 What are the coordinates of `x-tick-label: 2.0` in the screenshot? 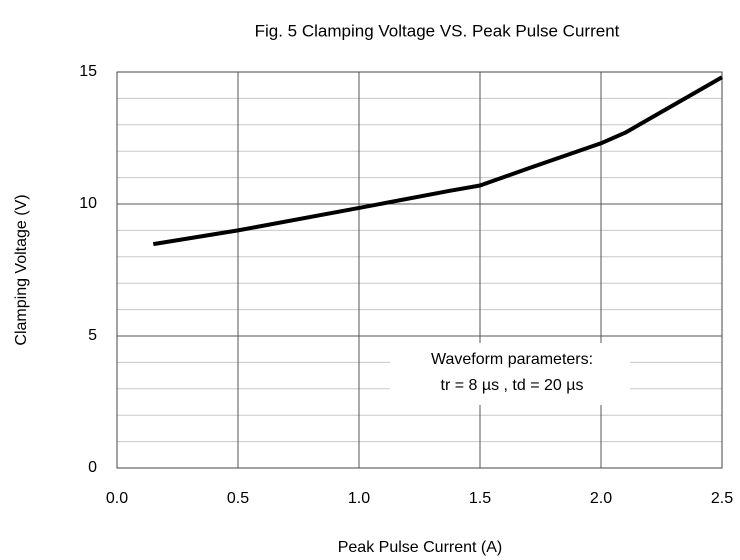 It's located at (601, 498).